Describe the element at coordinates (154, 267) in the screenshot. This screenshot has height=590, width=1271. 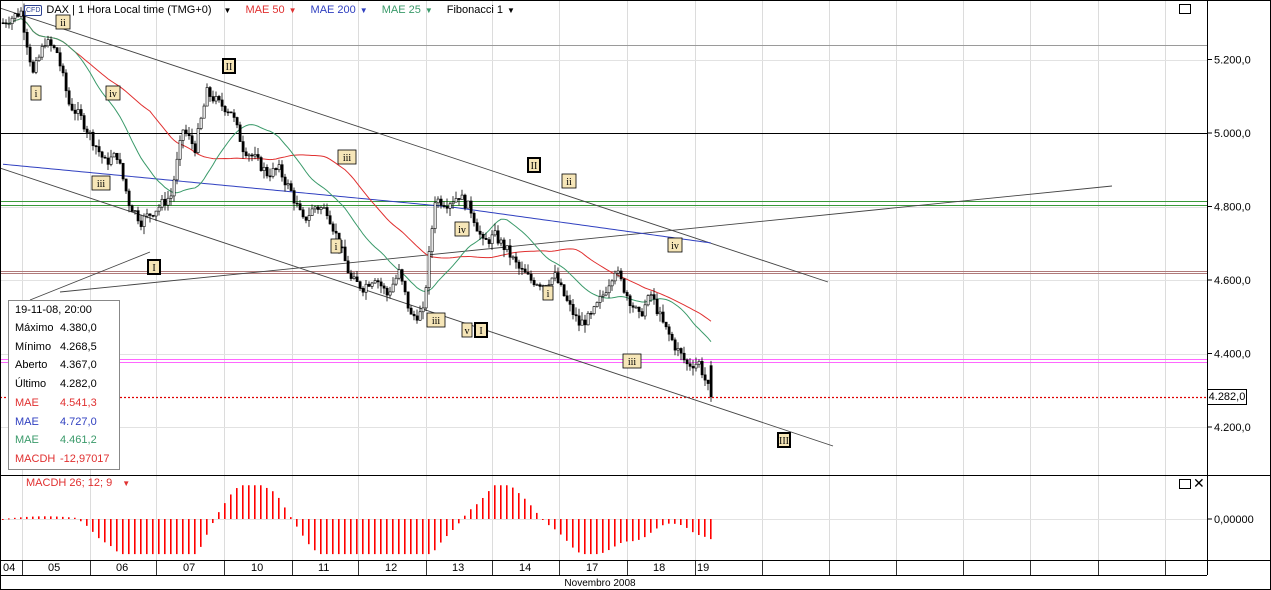
I see `wave-label: I` at that location.